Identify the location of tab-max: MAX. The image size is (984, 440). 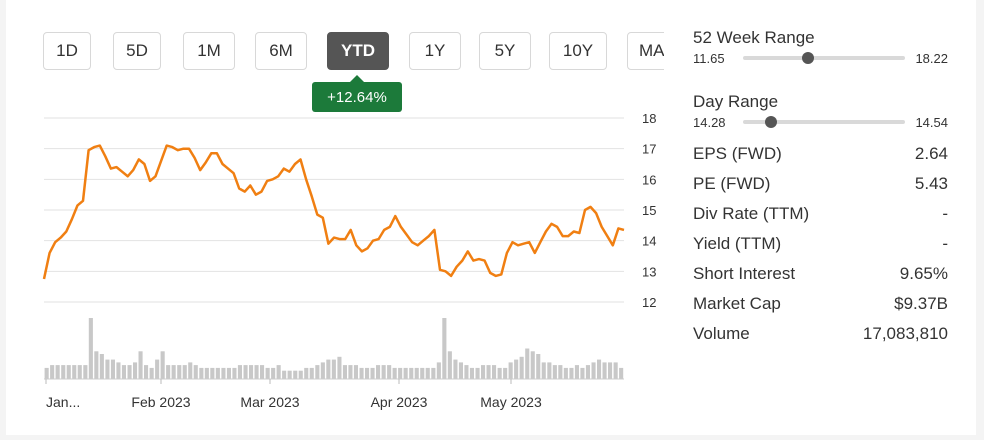
(645, 51).